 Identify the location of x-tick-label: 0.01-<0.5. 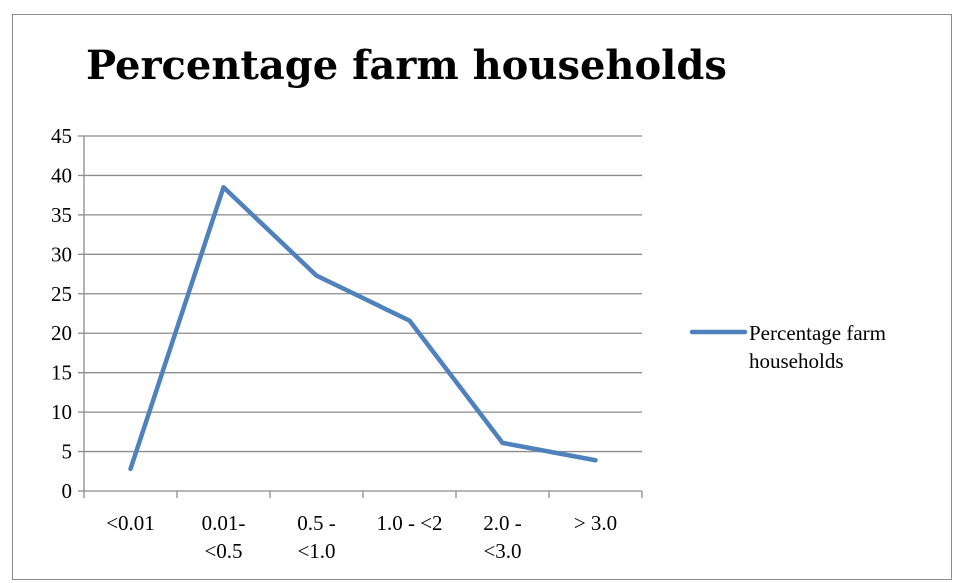
(224, 537).